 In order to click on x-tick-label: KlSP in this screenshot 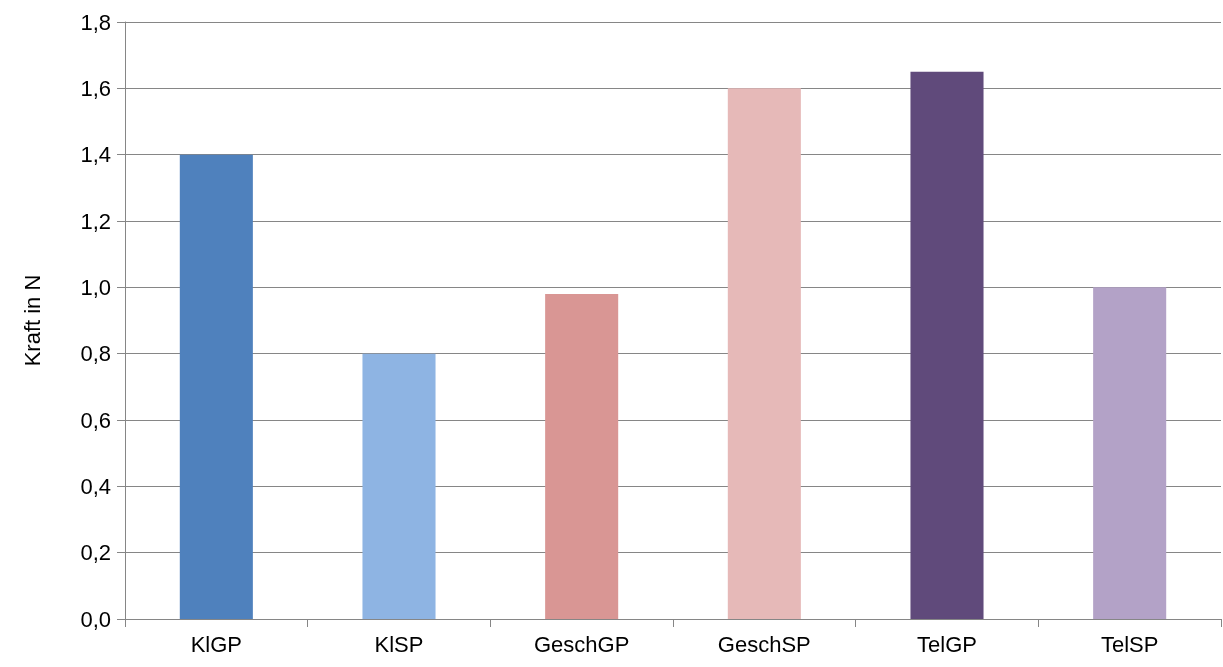, I will do `click(399, 644)`.